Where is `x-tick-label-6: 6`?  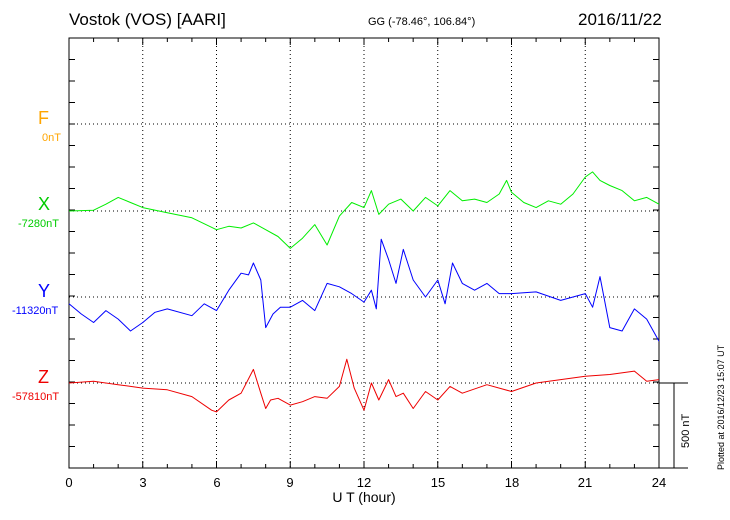 x-tick-label-6: 6 is located at coordinates (217, 482).